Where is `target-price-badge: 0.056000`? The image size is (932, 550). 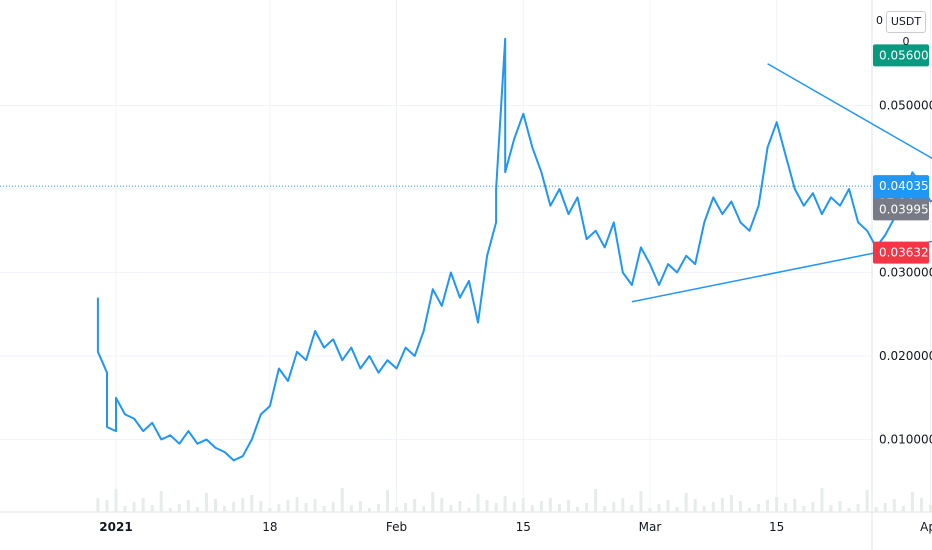 target-price-badge: 0.056000 is located at coordinates (902, 55).